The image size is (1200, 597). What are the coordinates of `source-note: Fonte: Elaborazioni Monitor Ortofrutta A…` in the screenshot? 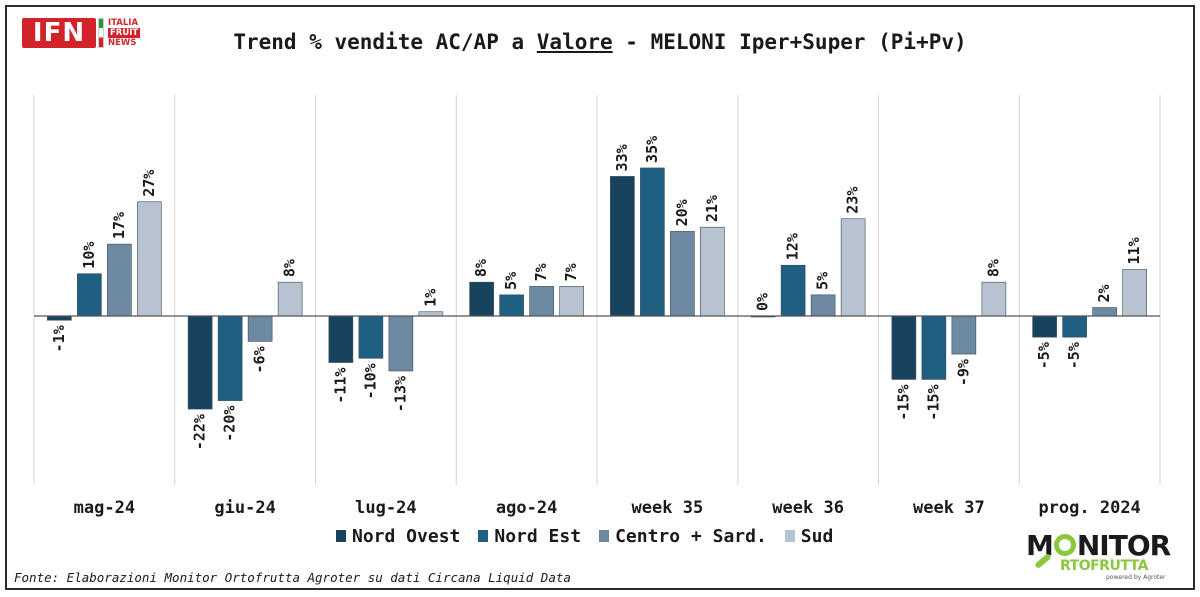 It's located at (292, 577).